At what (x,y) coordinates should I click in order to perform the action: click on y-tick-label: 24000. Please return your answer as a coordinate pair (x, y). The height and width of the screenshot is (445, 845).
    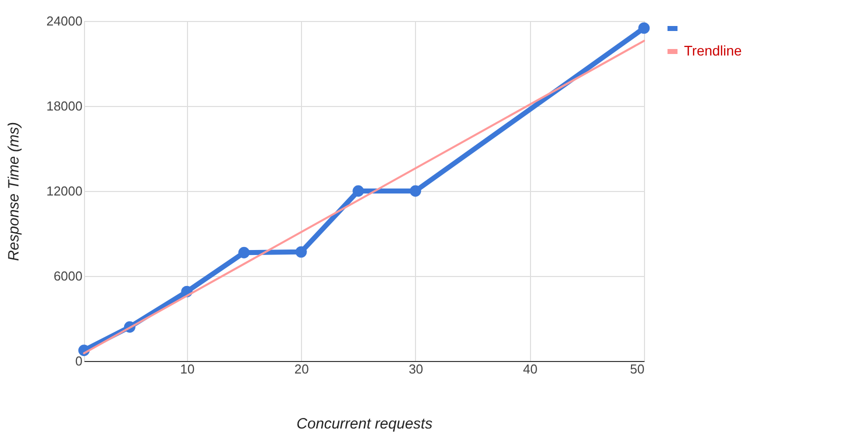
    Looking at the image, I should click on (64, 21).